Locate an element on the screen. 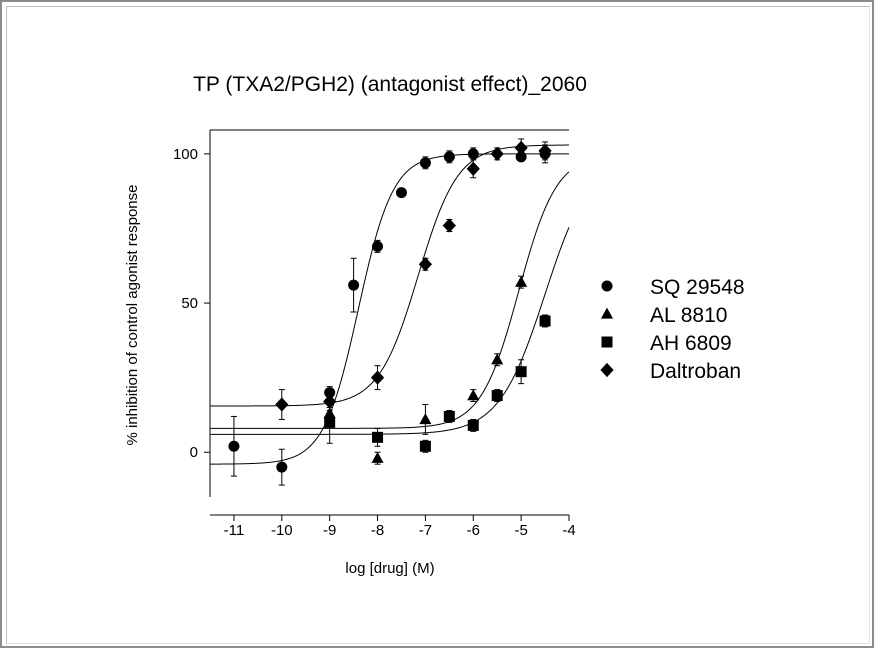 Image resolution: width=874 pixels, height=648 pixels. y-tick-label: 100 is located at coordinates (185, 154).